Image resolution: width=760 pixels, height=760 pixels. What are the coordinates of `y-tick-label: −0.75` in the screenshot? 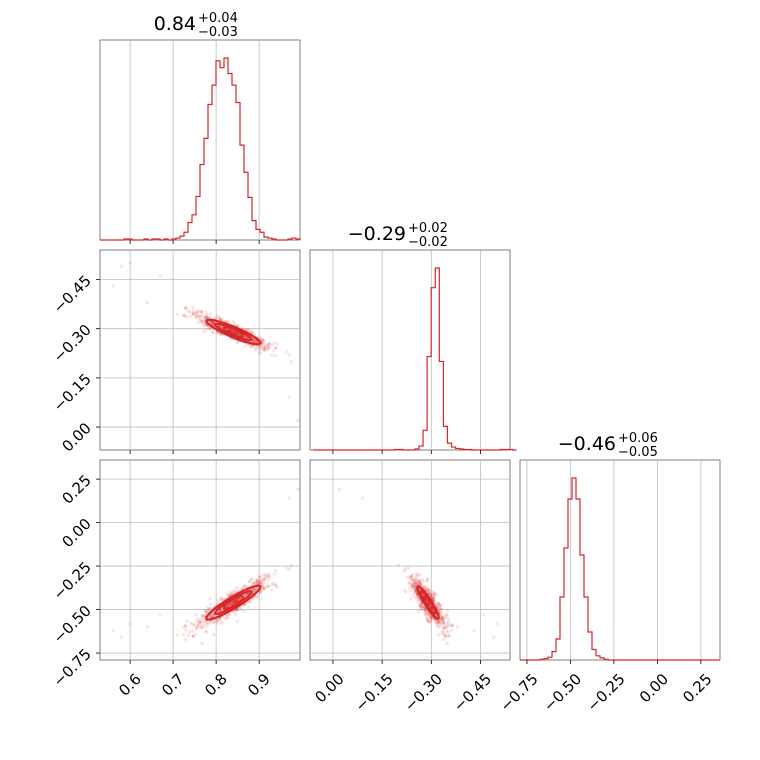 It's located at (72, 667).